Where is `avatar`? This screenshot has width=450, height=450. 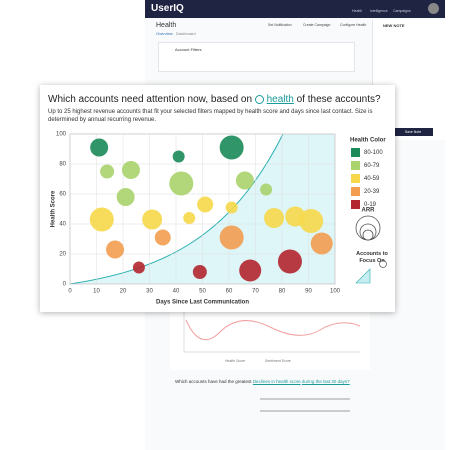
avatar is located at coordinates (433, 8).